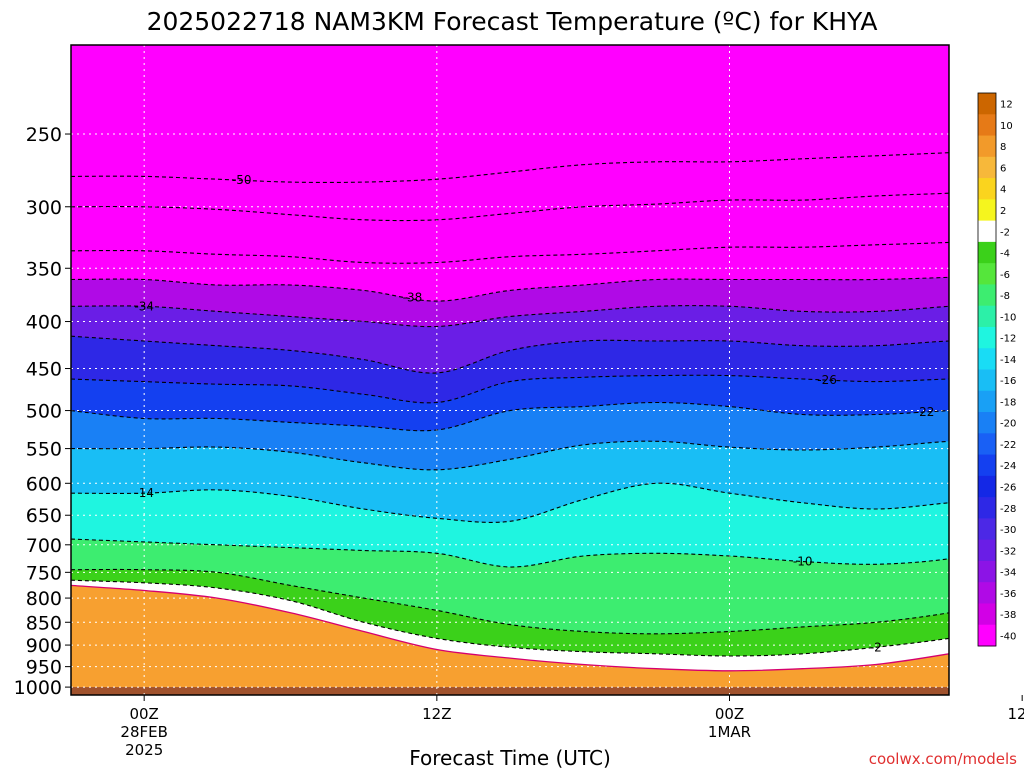 The width and height of the screenshot is (1024, 768). Describe the element at coordinates (44, 623) in the screenshot. I see `y-tick-label: 850` at that location.